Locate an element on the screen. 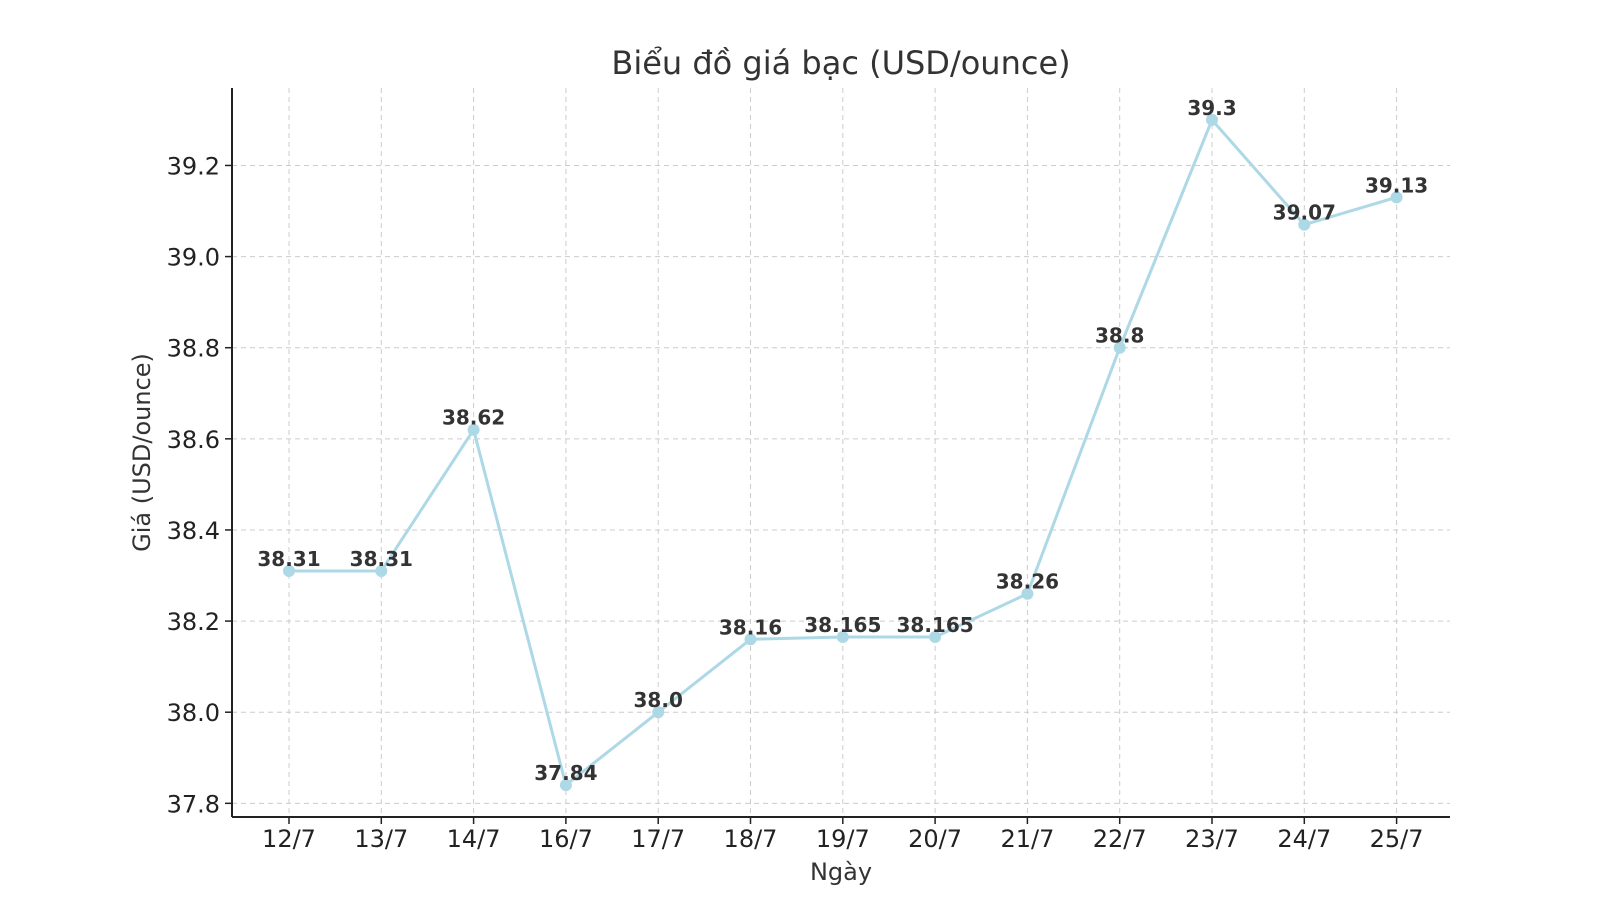 This screenshot has width=1600, height=900. y-tick-label: 39.2 is located at coordinates (193, 166).